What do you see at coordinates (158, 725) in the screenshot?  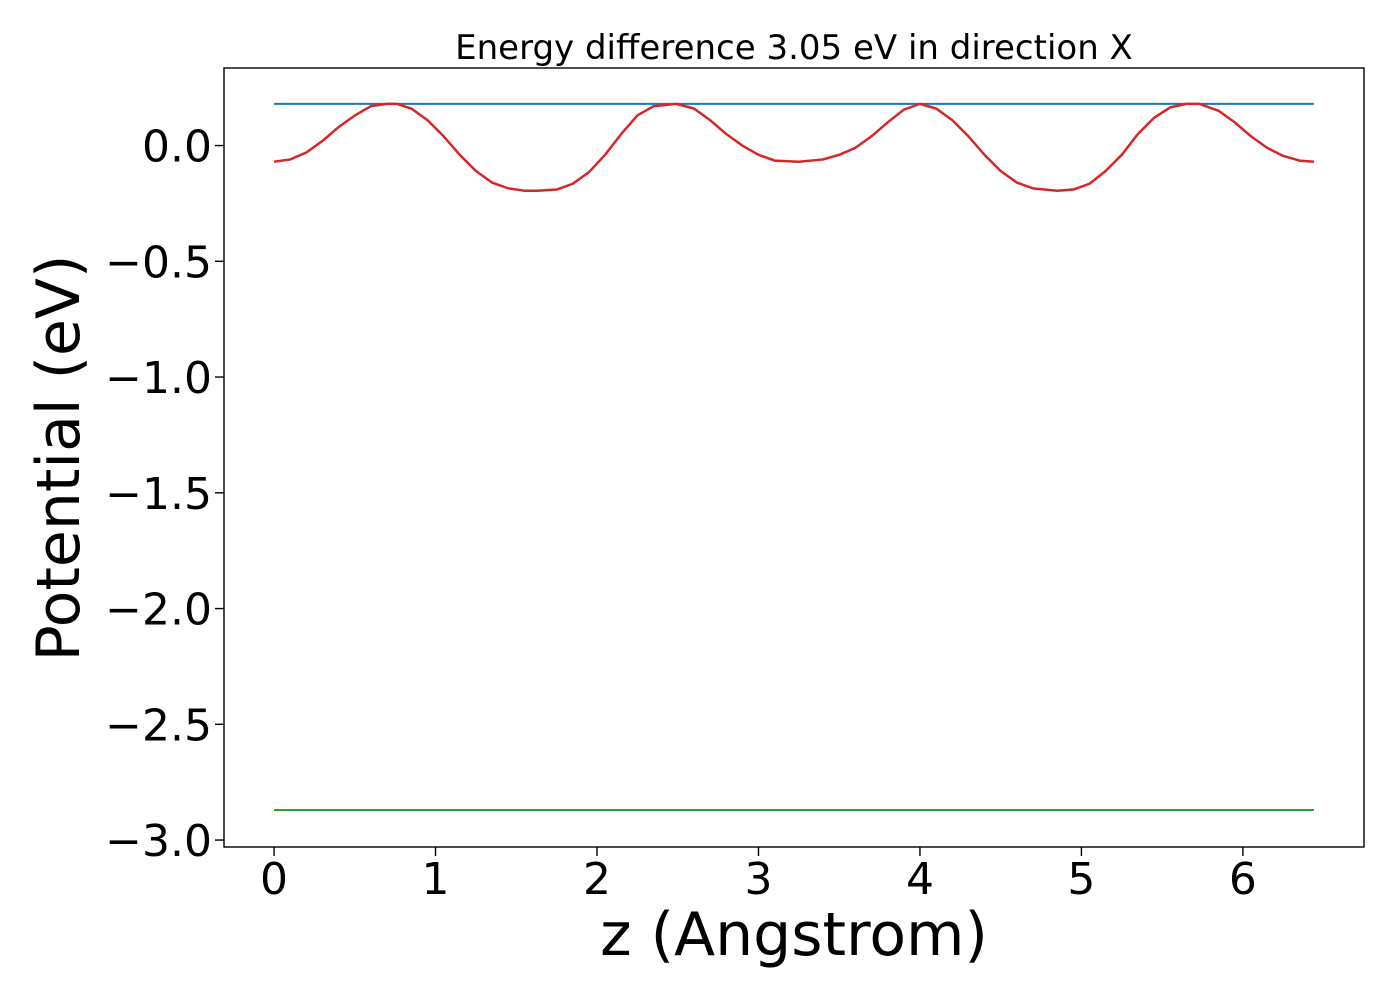 I see `y-tick-label: −2.5` at bounding box center [158, 725].